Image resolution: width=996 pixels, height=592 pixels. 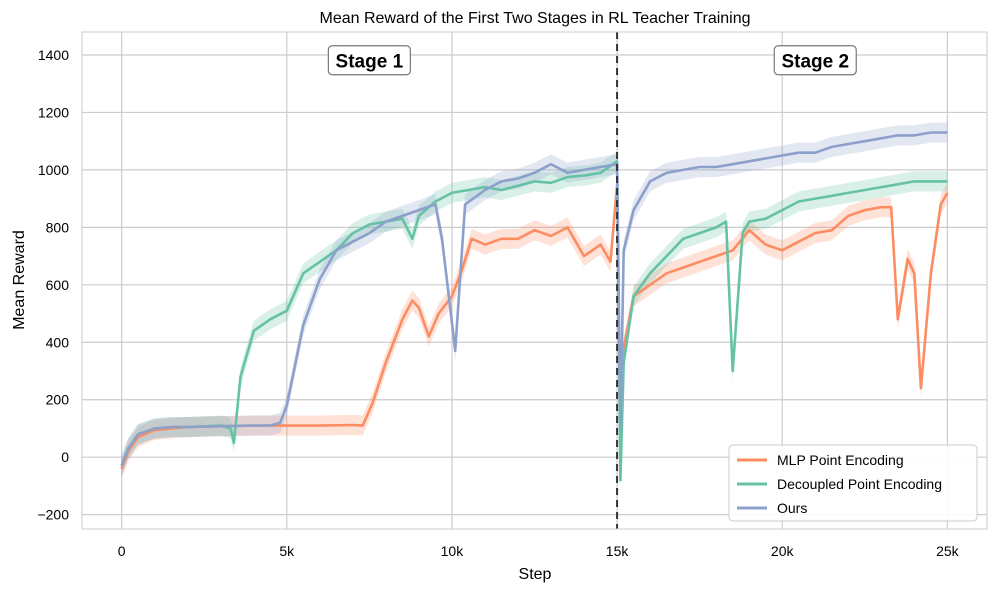 What do you see at coordinates (58, 400) in the screenshot?
I see `y-tick-label: 200` at bounding box center [58, 400].